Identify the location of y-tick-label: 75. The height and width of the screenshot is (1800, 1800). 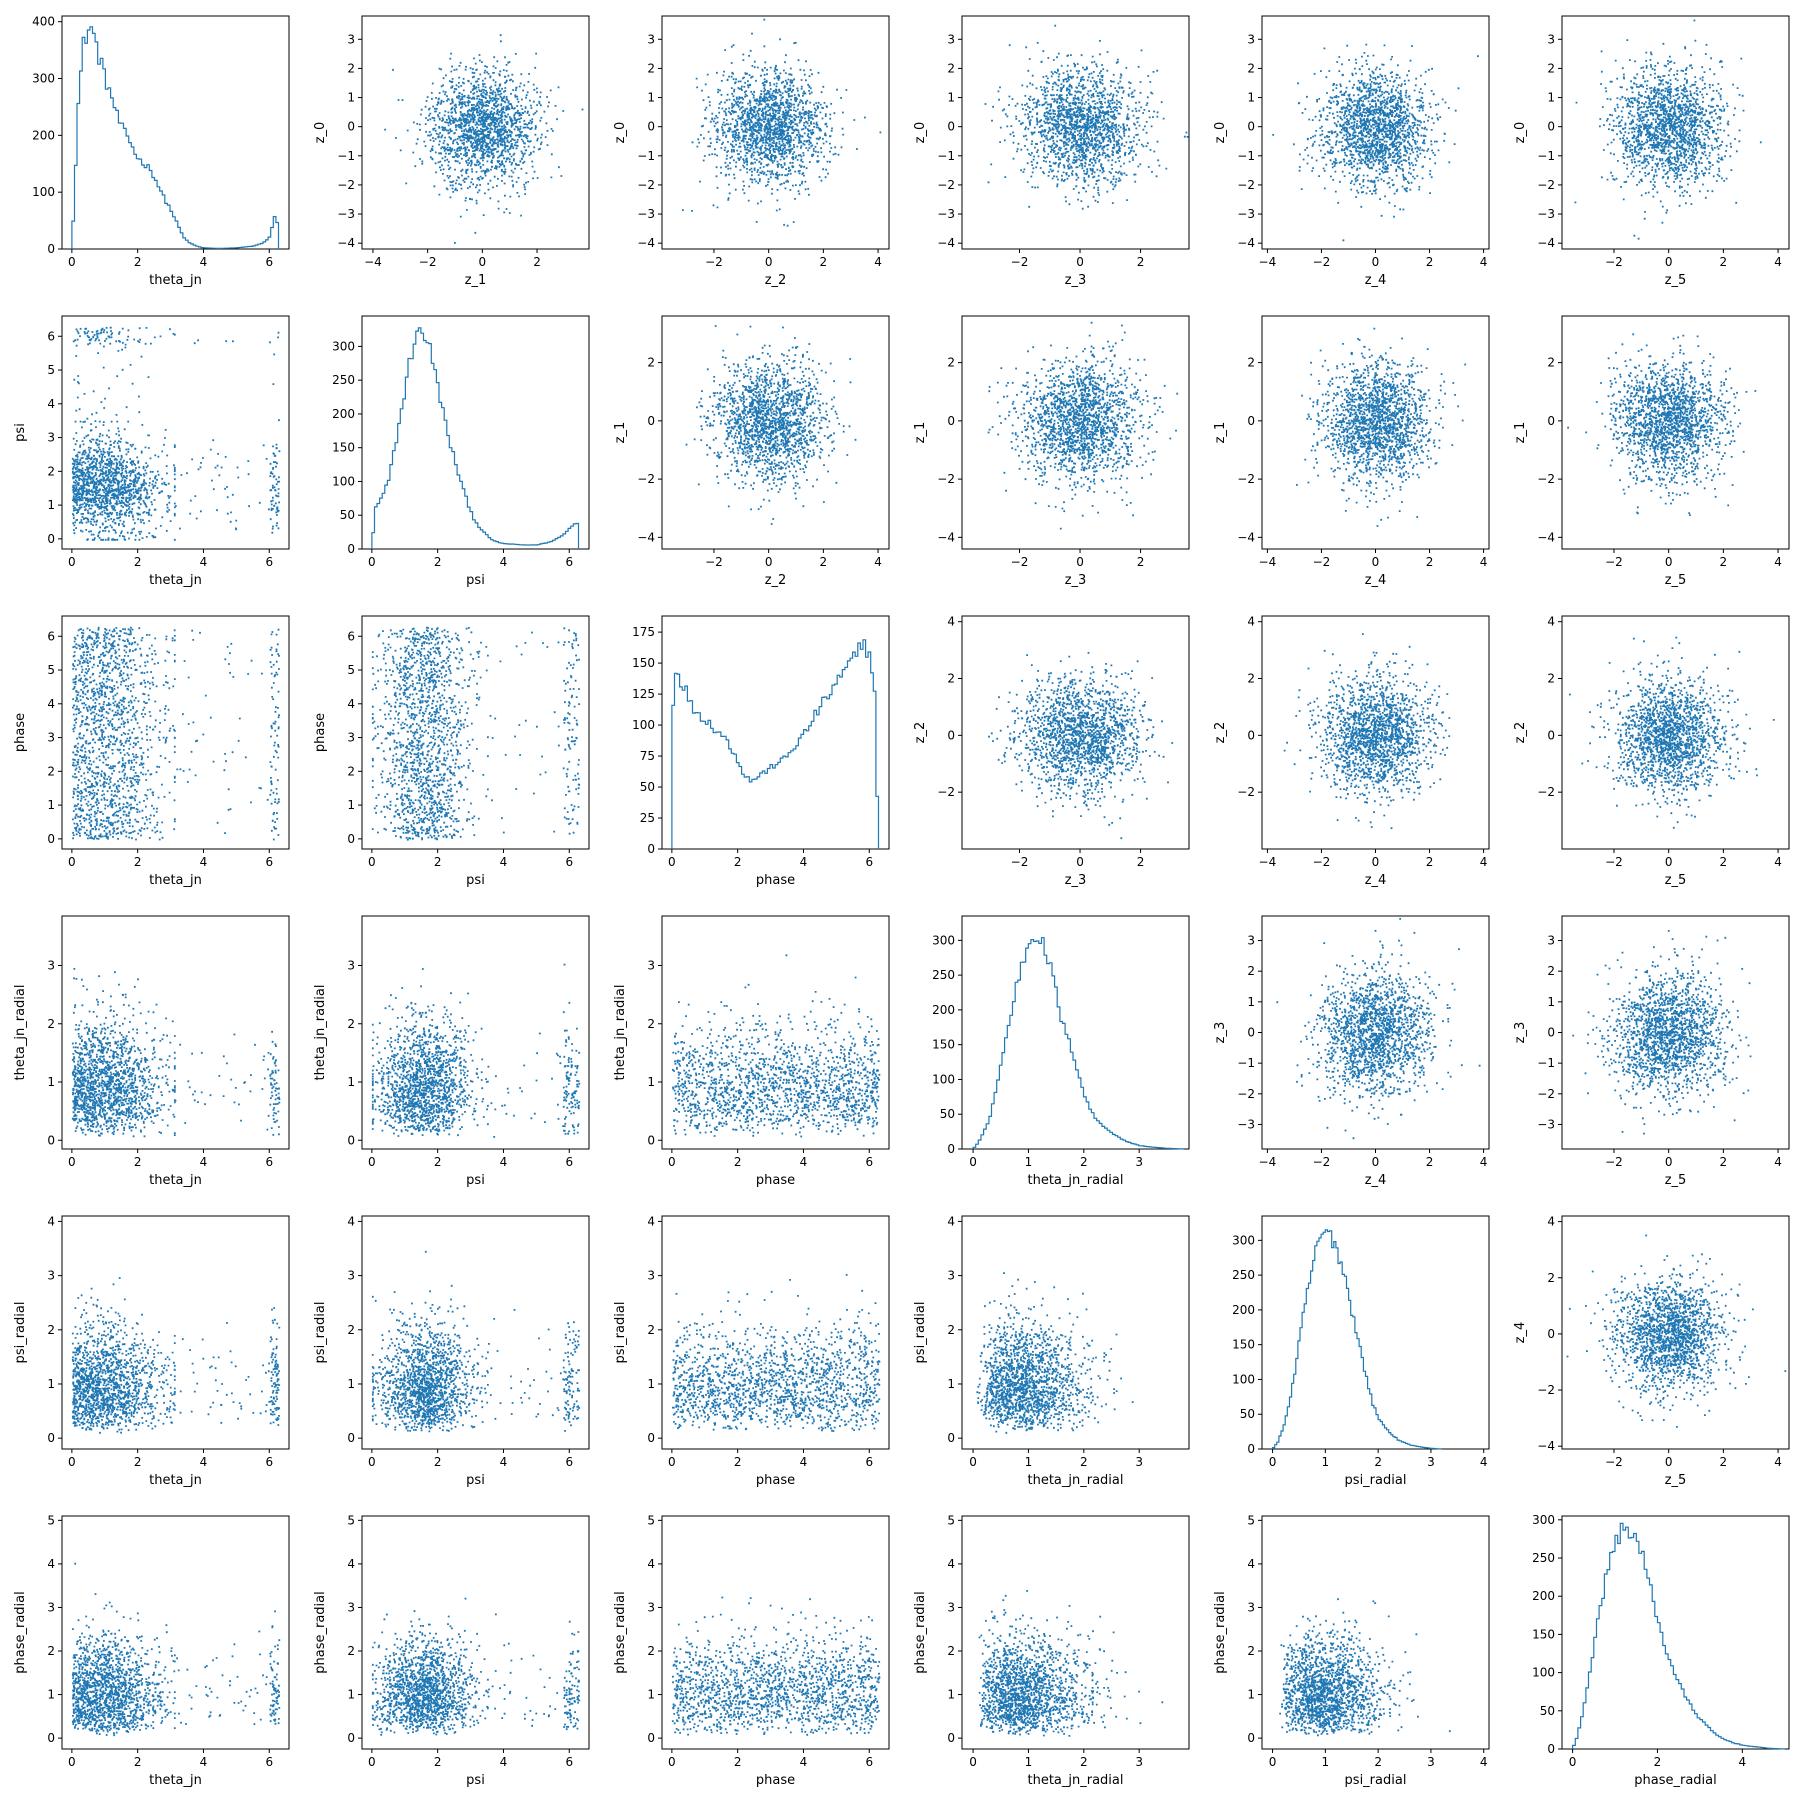
(647, 756).